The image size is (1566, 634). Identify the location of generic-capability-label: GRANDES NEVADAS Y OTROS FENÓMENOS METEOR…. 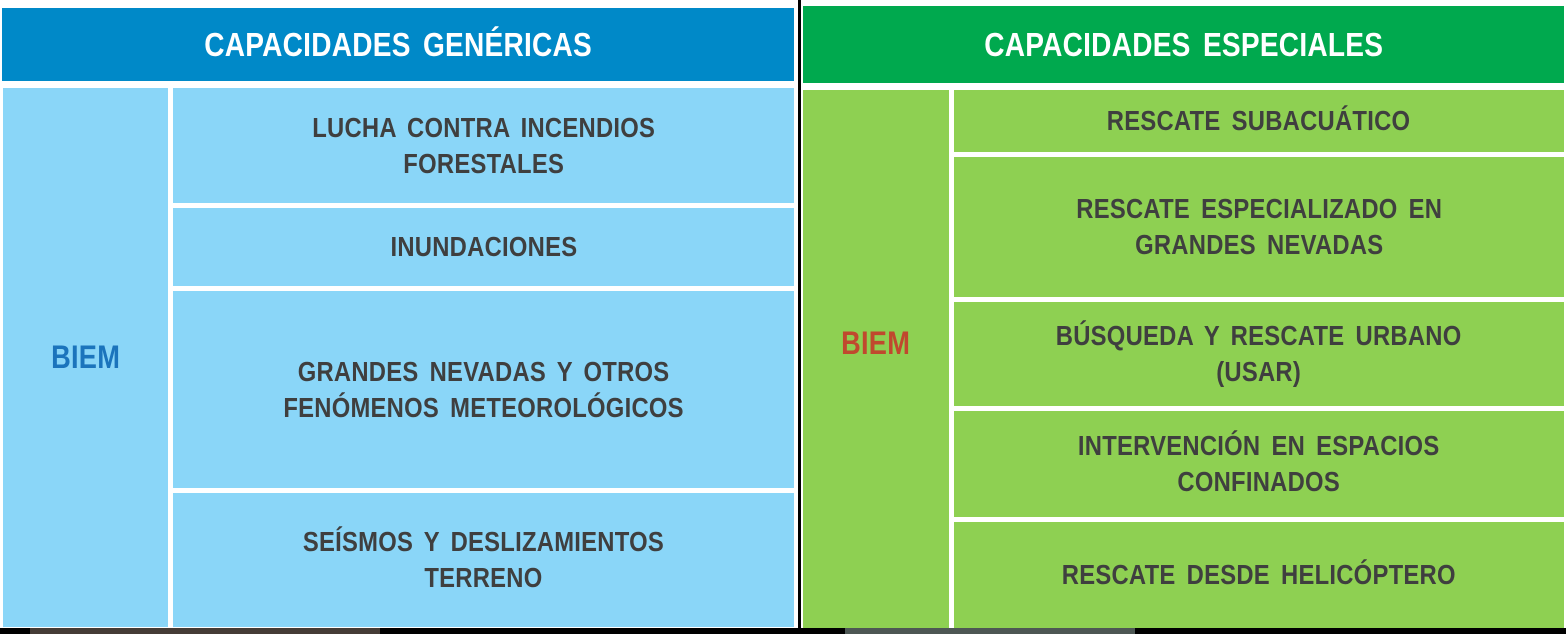
(483, 389).